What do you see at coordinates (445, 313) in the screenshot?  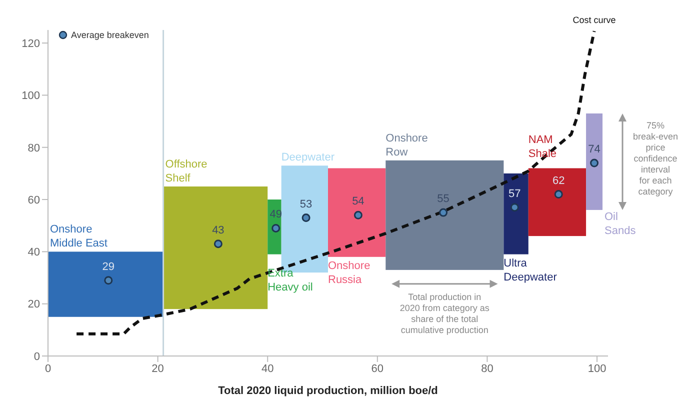 I see `annotation: Total production in 2020 from category as share of the total cumulative production` at bounding box center [445, 313].